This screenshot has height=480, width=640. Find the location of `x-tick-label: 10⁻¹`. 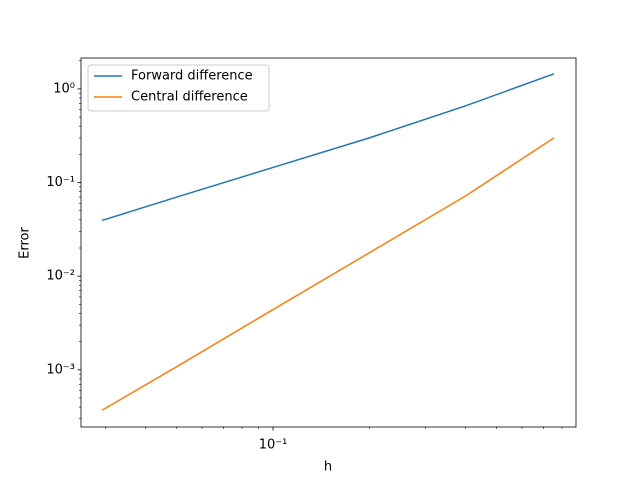

x-tick-label: 10⁻¹ is located at coordinates (273, 445).